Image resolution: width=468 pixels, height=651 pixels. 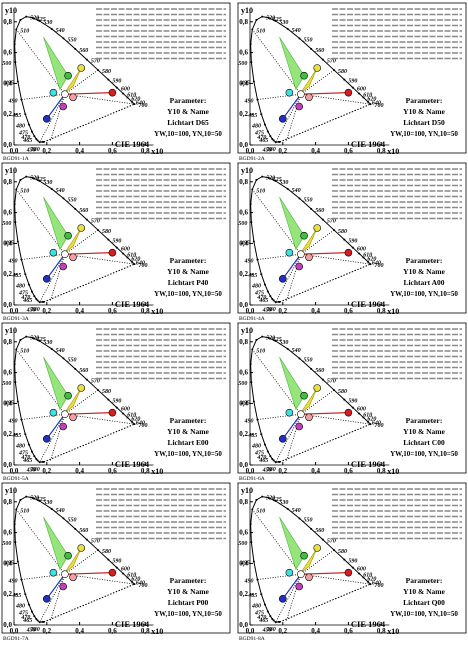 I want to click on yellow-triangle, so click(x=309, y=400).